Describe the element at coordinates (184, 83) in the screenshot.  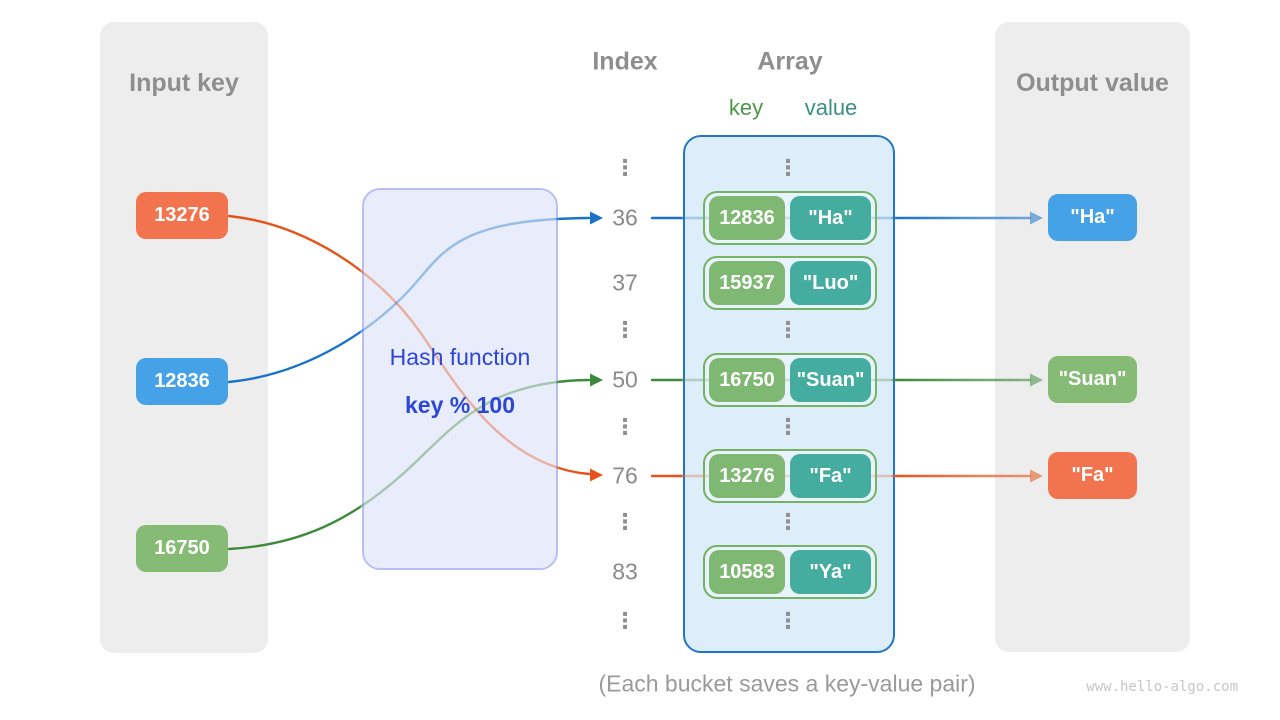
I see `input-key-title: Input key` at that location.